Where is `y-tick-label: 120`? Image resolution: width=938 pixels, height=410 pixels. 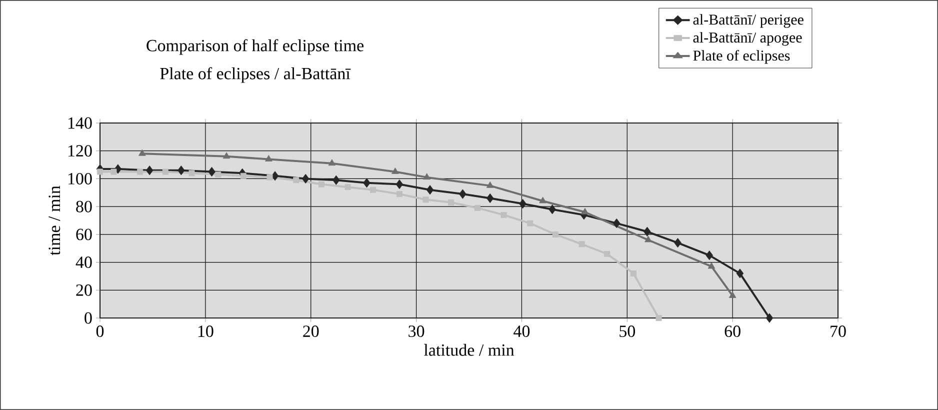 y-tick-label: 120 is located at coordinates (80, 151).